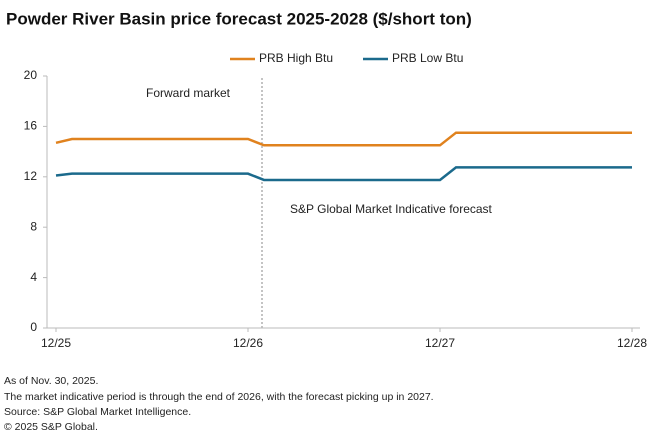 The image size is (660, 444). I want to click on x-tick-label: 12/28, so click(632, 343).